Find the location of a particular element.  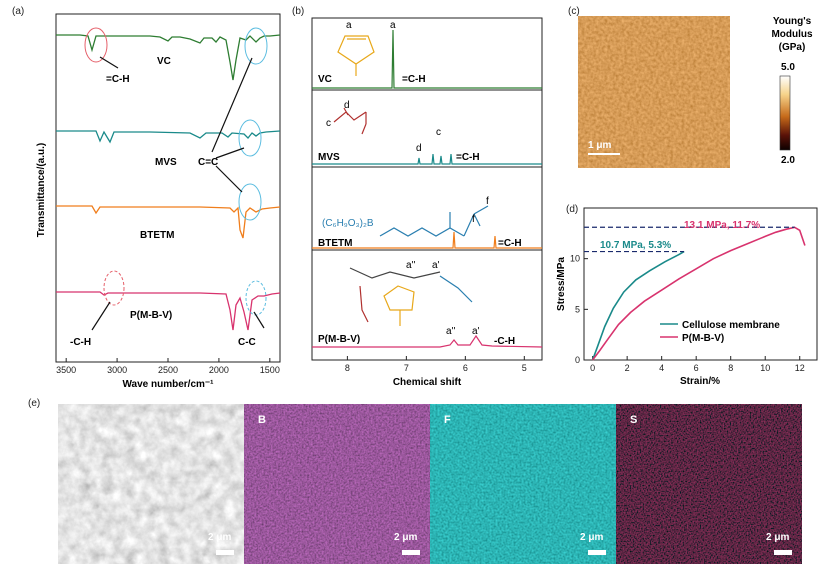

nmr-annot-btetm: =C-H is located at coordinates (510, 243).